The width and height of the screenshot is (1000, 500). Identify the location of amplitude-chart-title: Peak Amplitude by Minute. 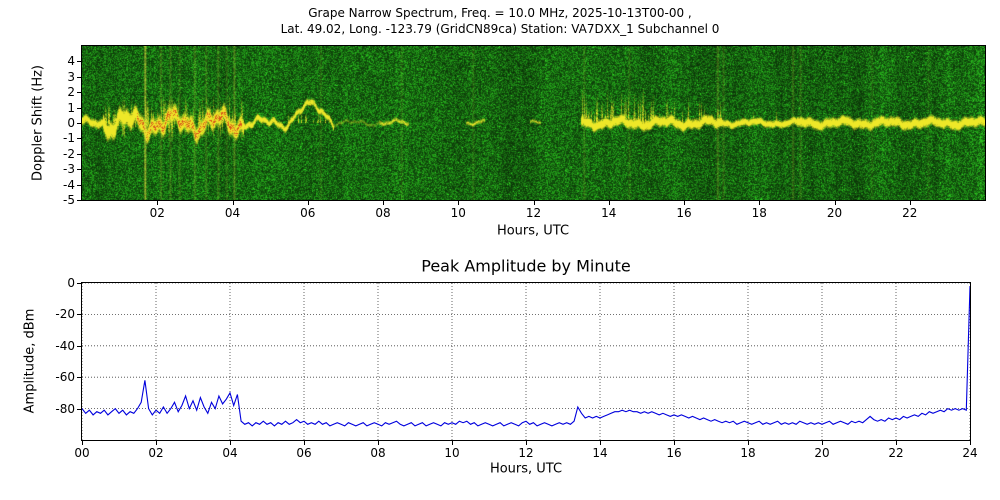
(526, 266).